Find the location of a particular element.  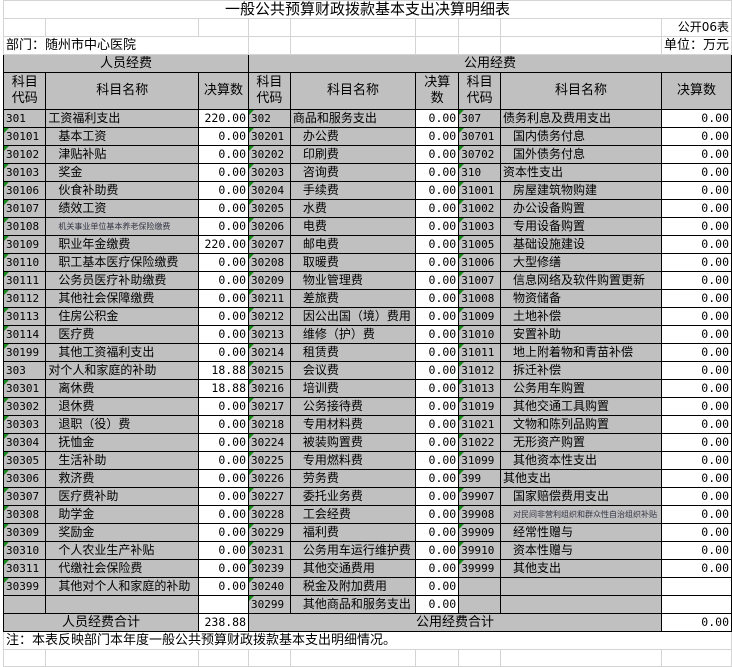

subject-name: 公务员医疗补助缴费 is located at coordinates (122, 280).